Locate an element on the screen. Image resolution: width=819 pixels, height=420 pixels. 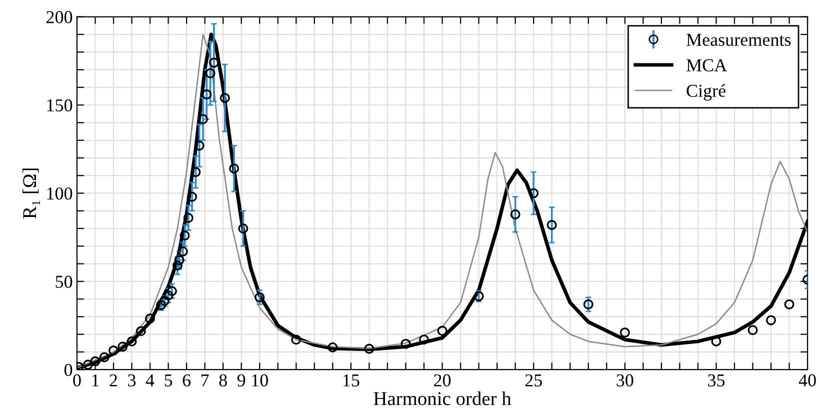
x-tick-label: 40 is located at coordinates (807, 380).